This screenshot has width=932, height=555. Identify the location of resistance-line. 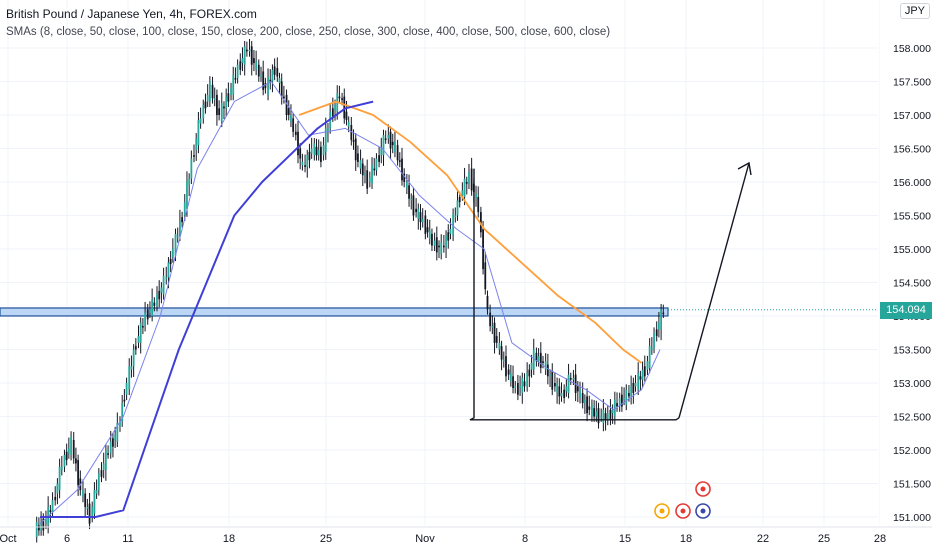
(439, 312).